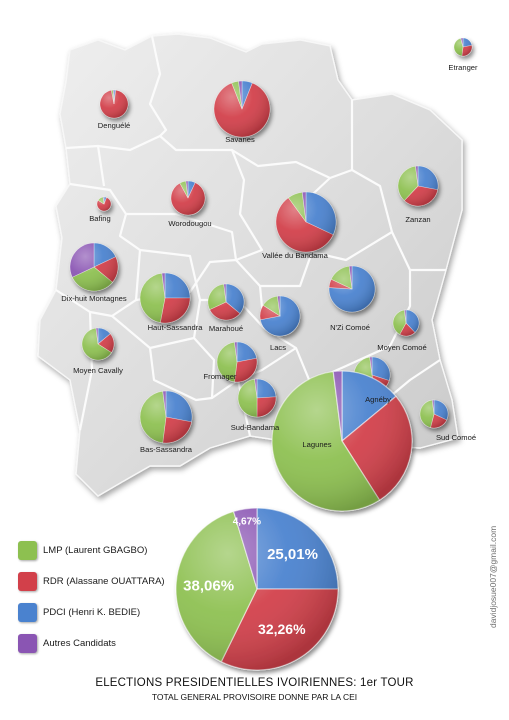 The image size is (509, 720). I want to click on region-bafing-pie-gloss, so click(104, 204).